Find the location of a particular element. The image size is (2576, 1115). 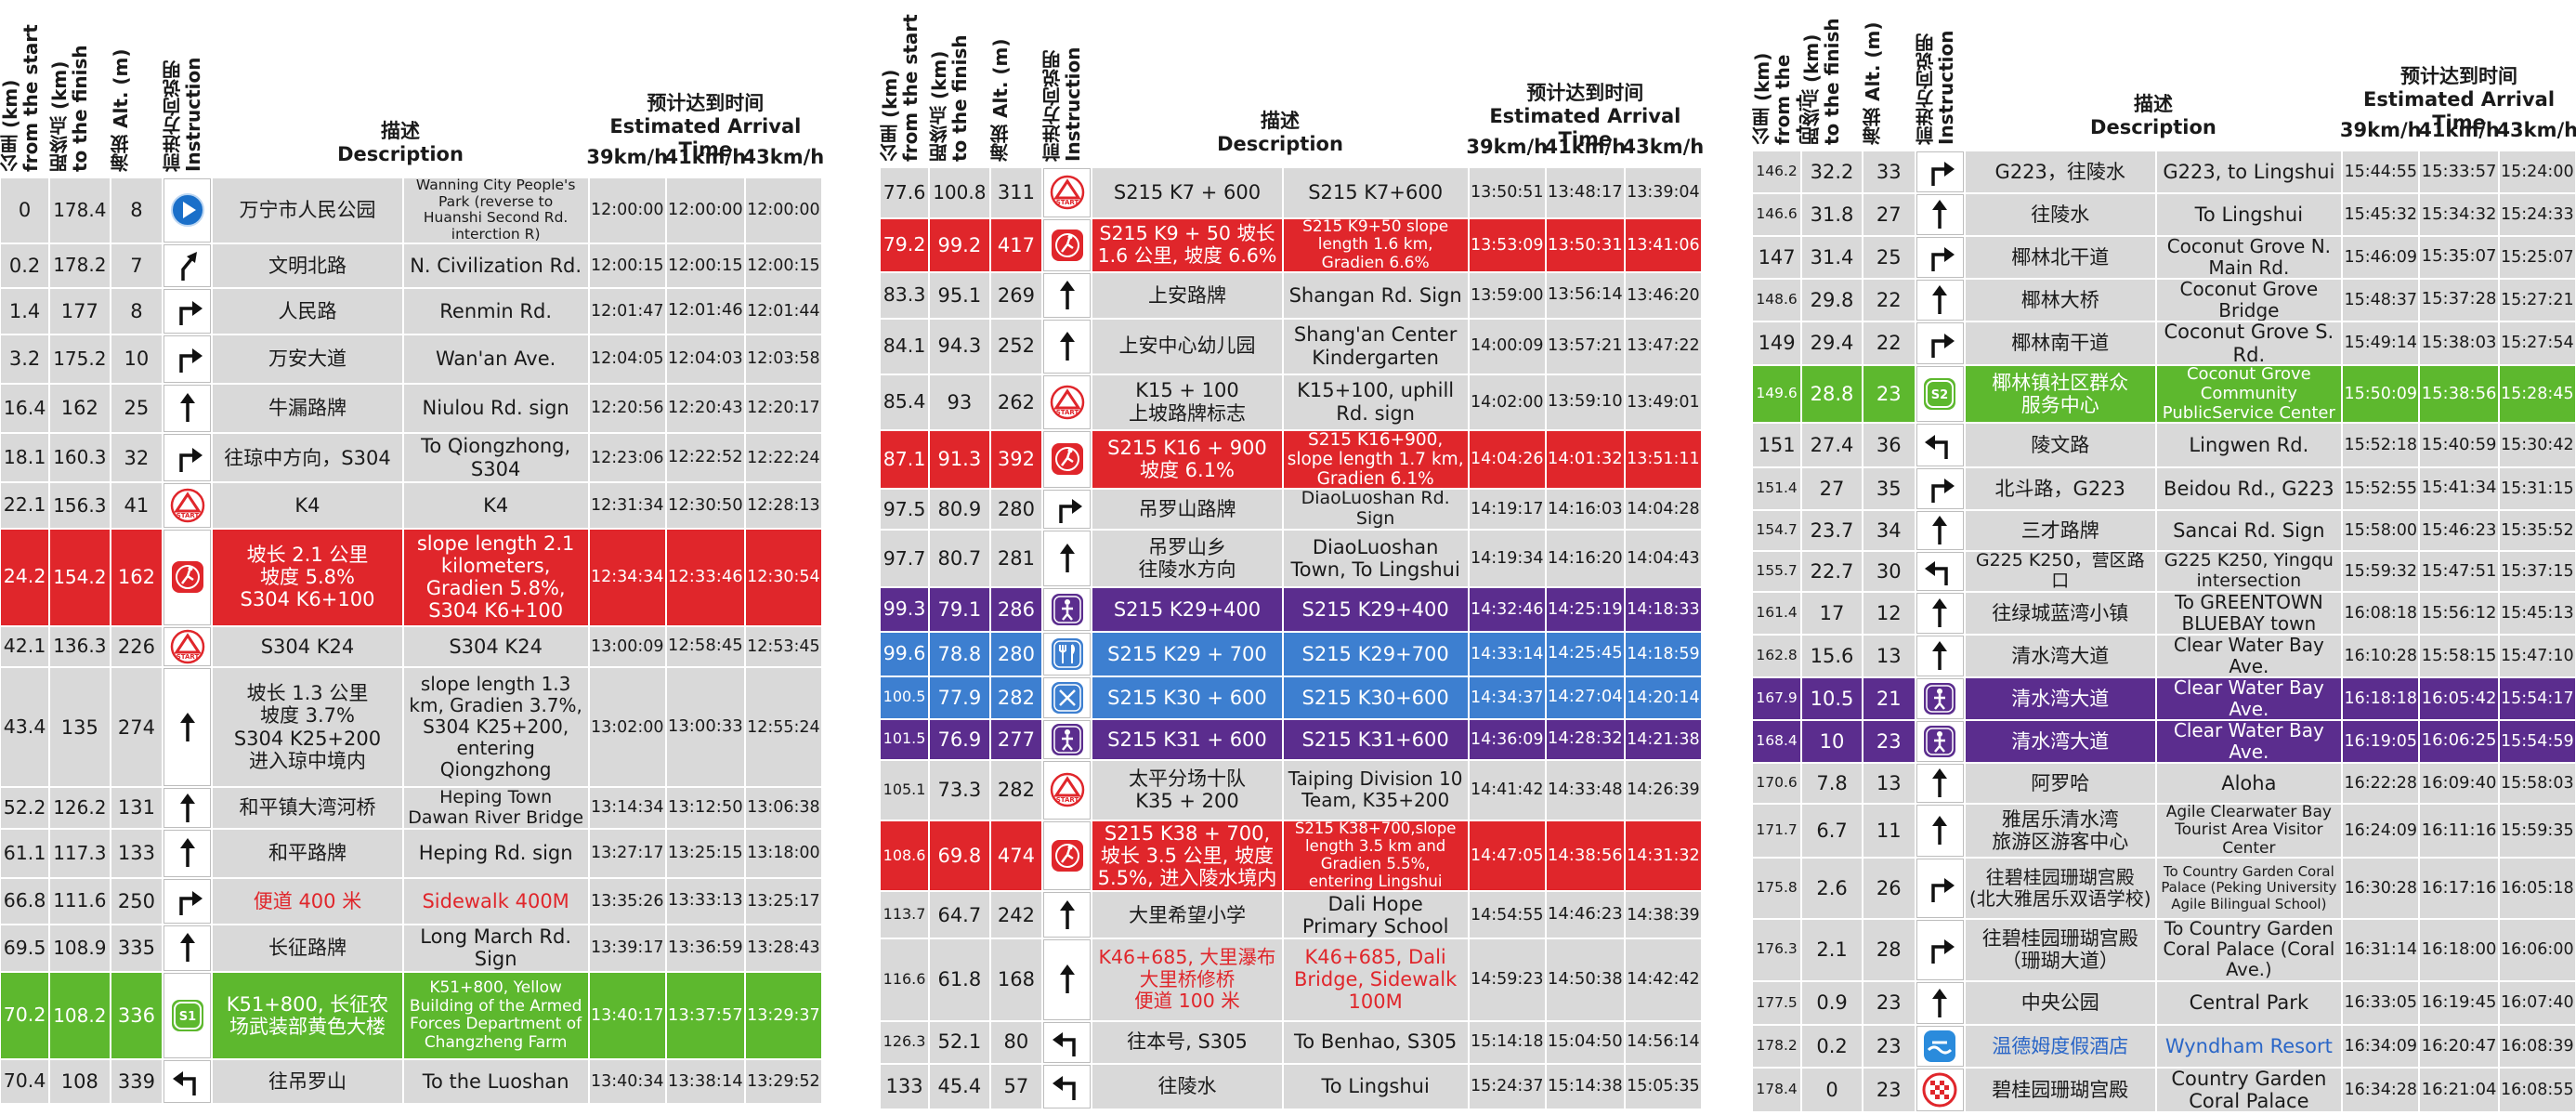

altitude: 168 is located at coordinates (1016, 979).